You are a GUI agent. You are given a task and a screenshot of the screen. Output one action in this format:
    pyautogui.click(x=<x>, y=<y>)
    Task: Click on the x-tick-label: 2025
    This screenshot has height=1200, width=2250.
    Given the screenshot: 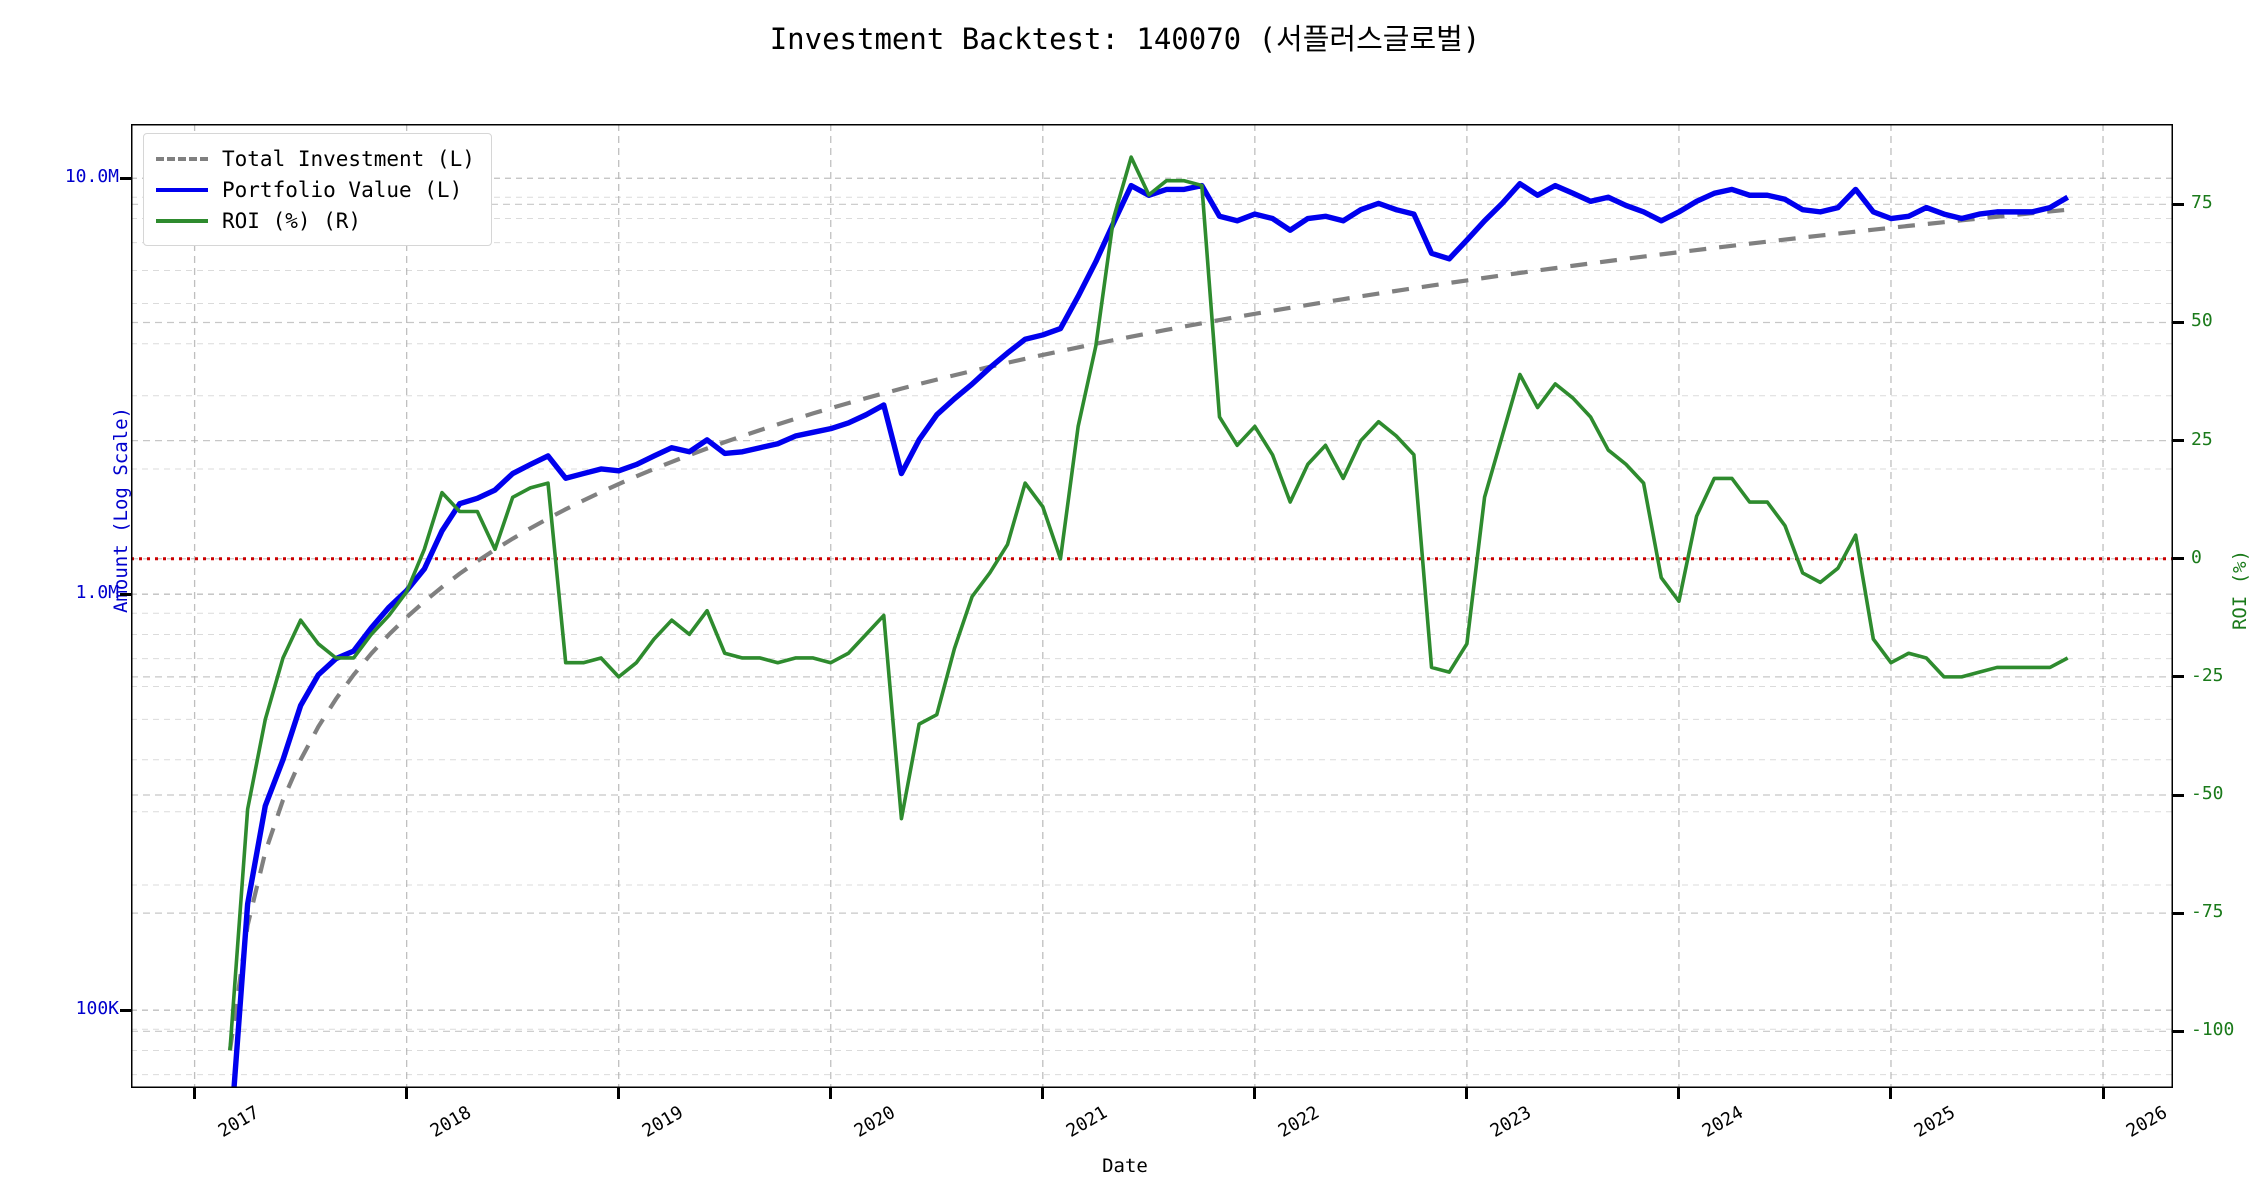 What is the action you would take?
    pyautogui.click(x=1934, y=1122)
    